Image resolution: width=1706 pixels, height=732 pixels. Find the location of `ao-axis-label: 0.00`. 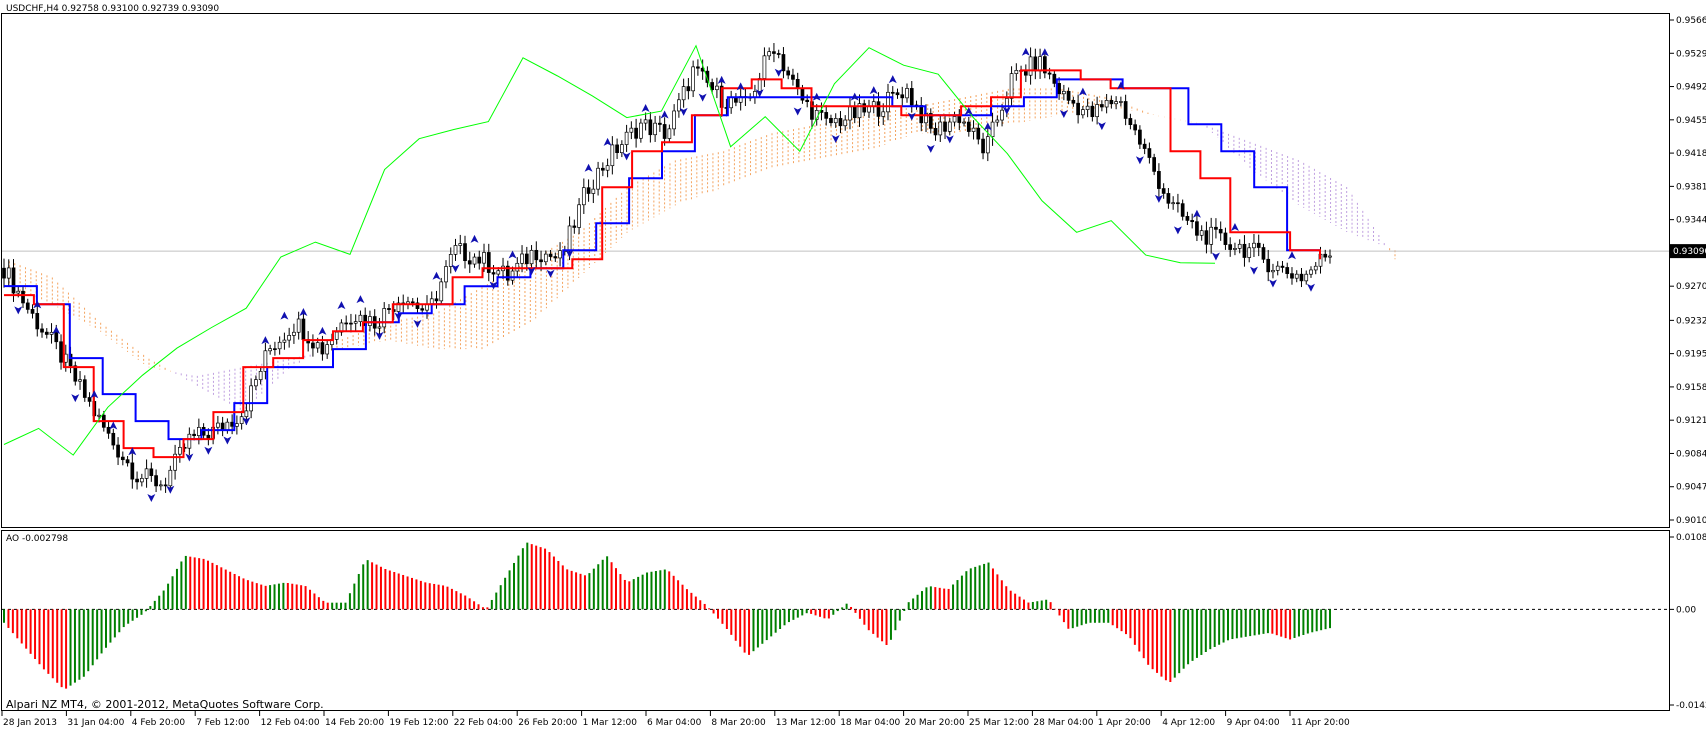

ao-axis-label: 0.00 is located at coordinates (1686, 610).